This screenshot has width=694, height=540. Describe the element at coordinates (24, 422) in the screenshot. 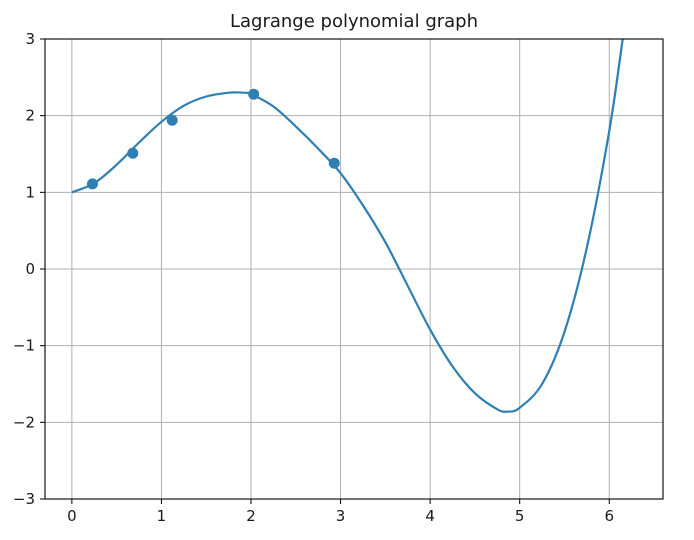

I see `y-tick-label: −2` at that location.